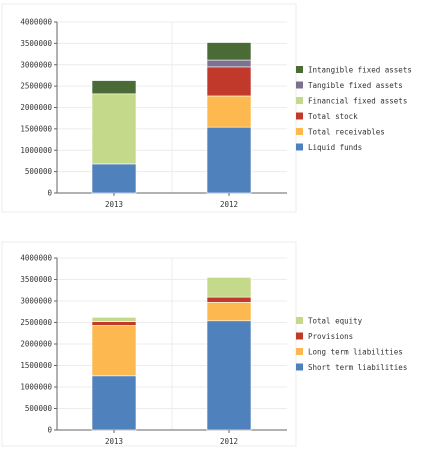  I want to click on legend-label: Financial fixed assets, so click(357, 101).